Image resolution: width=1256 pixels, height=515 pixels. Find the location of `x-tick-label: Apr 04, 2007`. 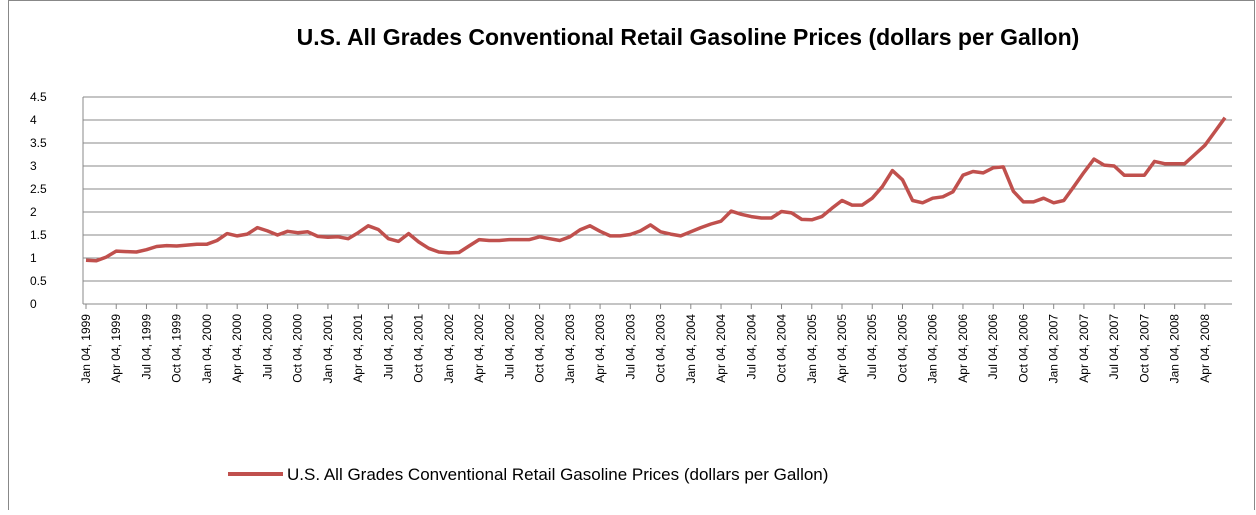

x-tick-label: Apr 04, 2007 is located at coordinates (1084, 348).